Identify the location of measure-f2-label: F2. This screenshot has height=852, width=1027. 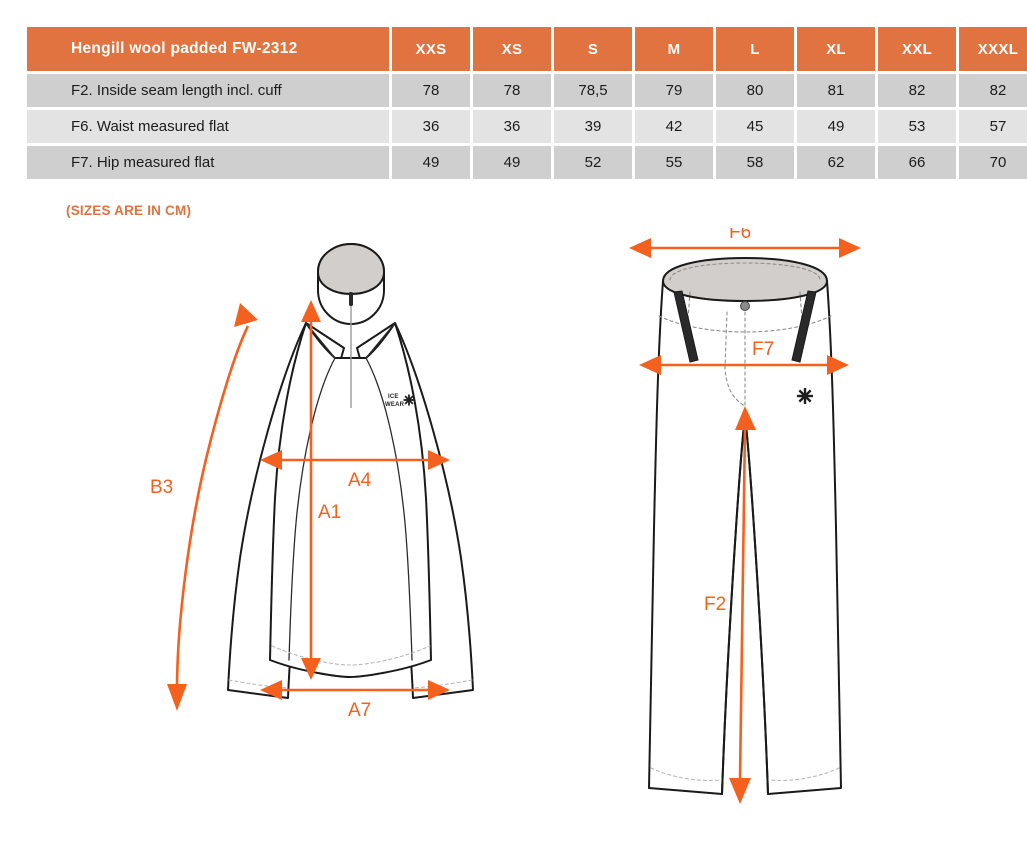
(715, 604).